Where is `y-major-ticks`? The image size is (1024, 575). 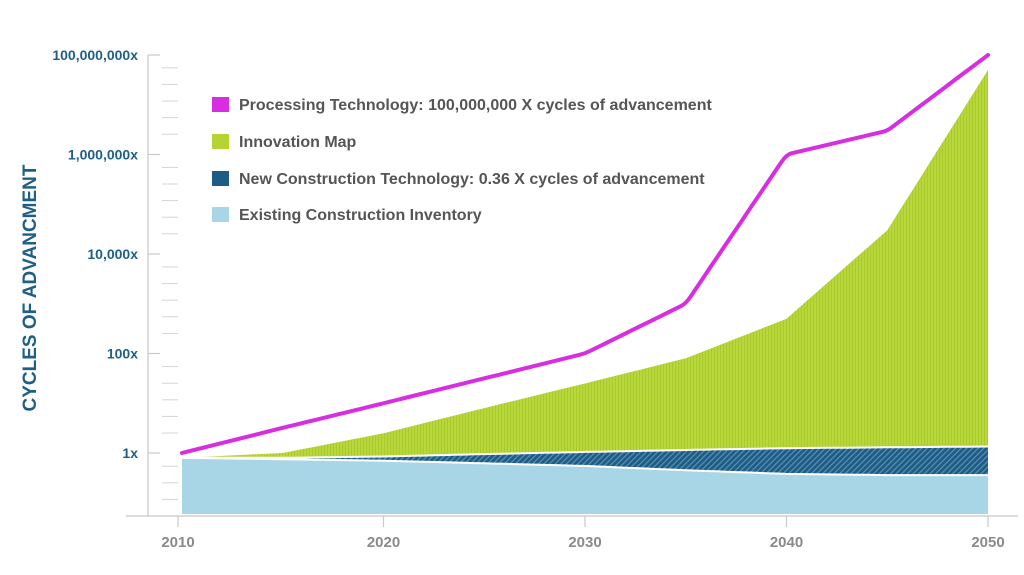 y-major-ticks is located at coordinates (154, 254).